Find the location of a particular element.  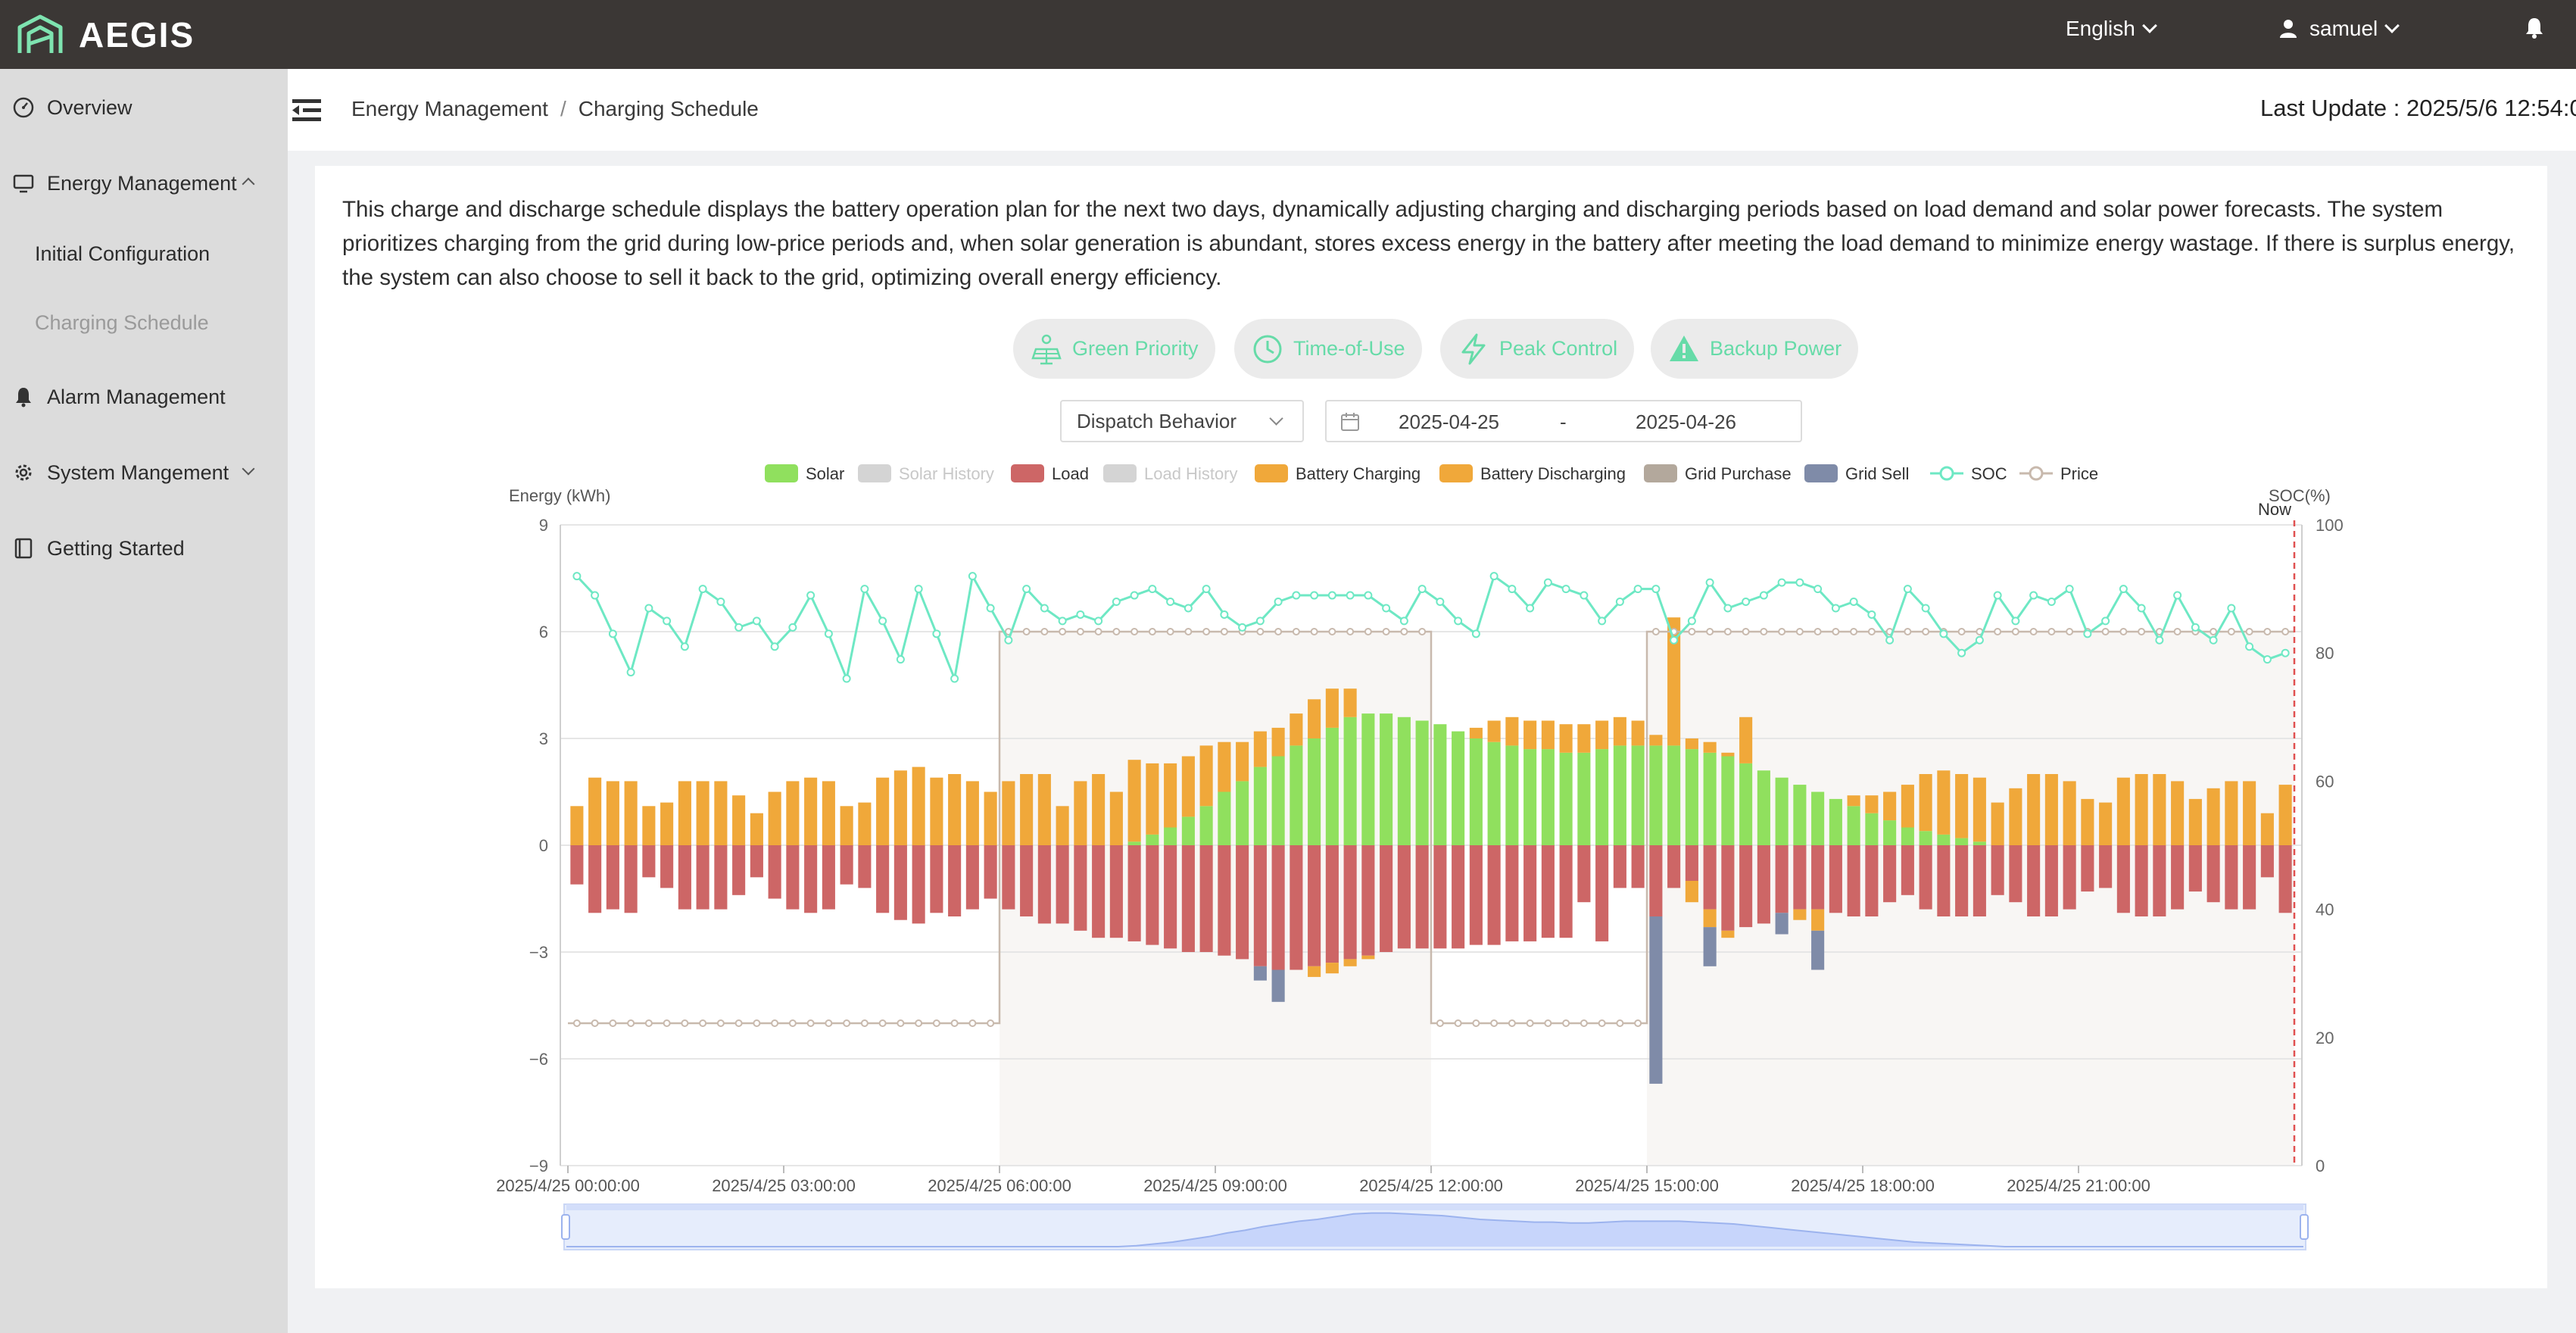

breadcrumb-parent: Energy Management is located at coordinates (449, 108).